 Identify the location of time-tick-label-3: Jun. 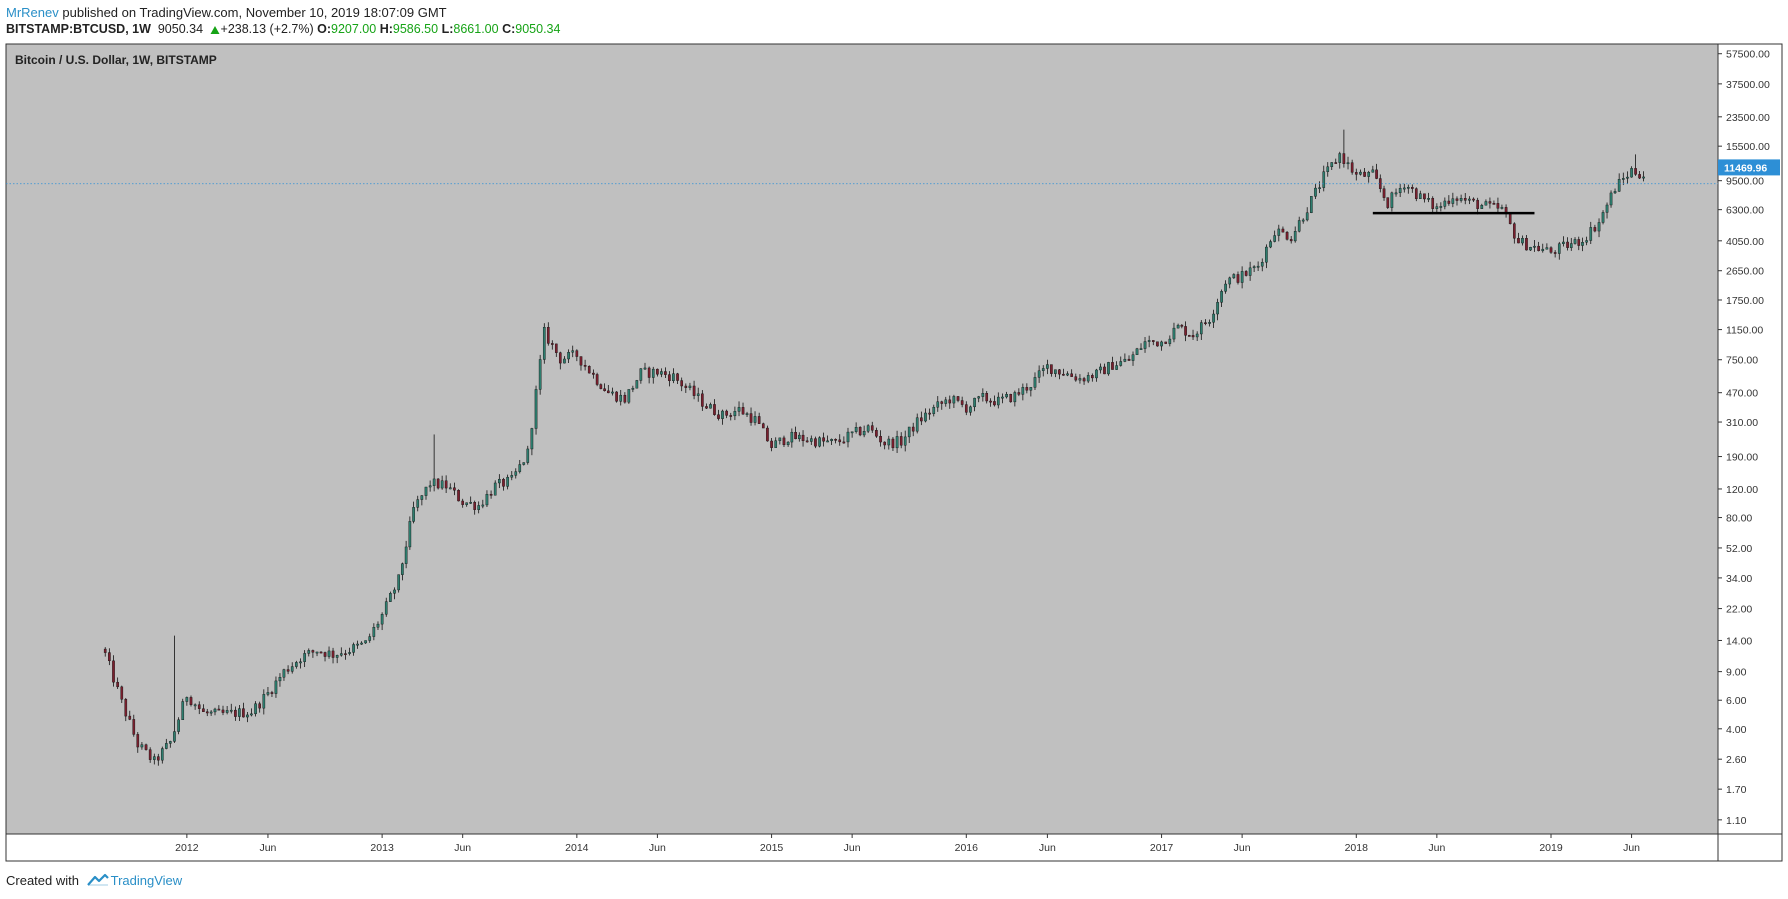
(462, 848).